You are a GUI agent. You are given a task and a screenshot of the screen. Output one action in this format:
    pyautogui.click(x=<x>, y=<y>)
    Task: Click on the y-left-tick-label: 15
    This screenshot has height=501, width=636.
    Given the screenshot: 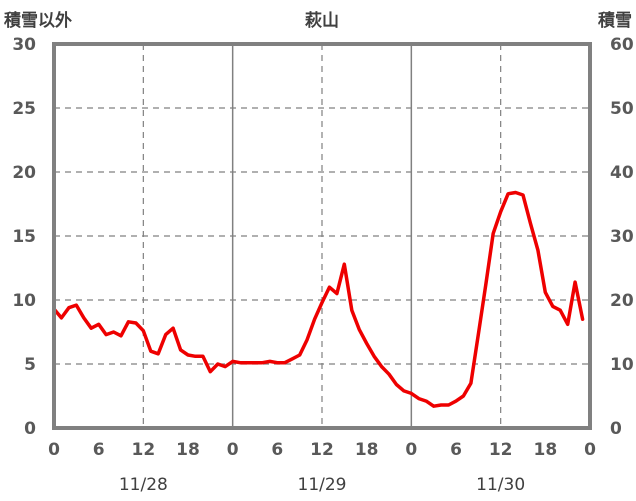 What is the action you would take?
    pyautogui.click(x=24, y=237)
    